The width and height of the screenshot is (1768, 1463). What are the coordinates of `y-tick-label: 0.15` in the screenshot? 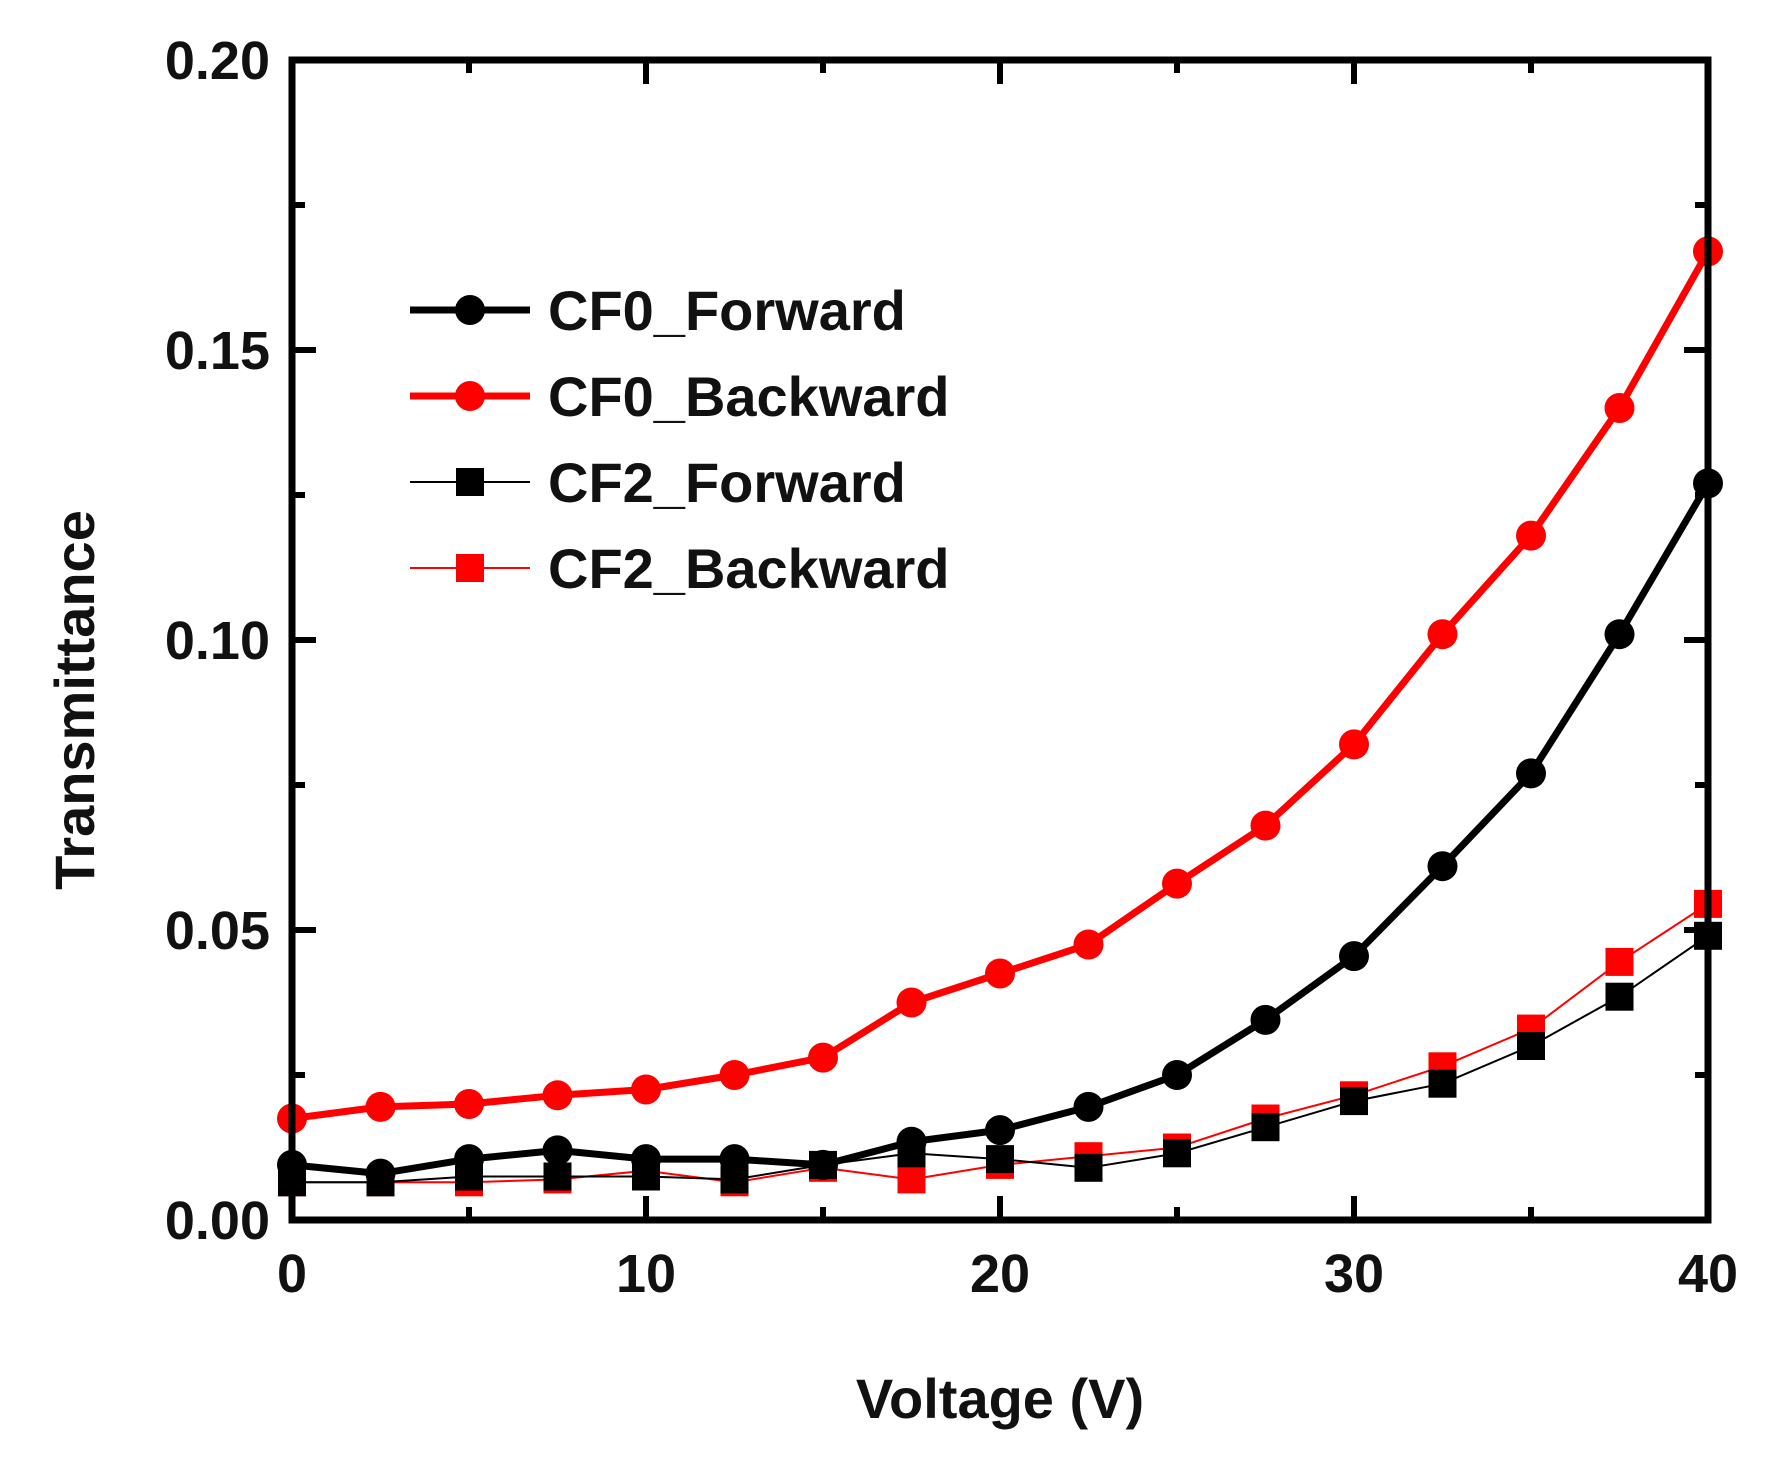 It's located at (217, 351).